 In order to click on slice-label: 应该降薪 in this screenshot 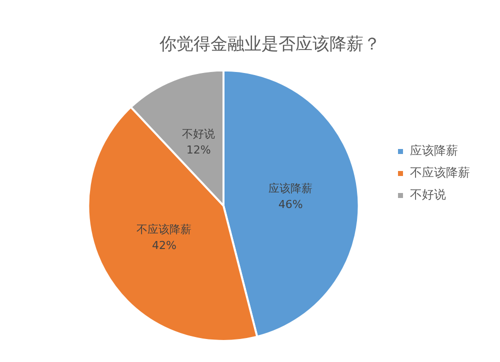, I will do `click(290, 189)`.